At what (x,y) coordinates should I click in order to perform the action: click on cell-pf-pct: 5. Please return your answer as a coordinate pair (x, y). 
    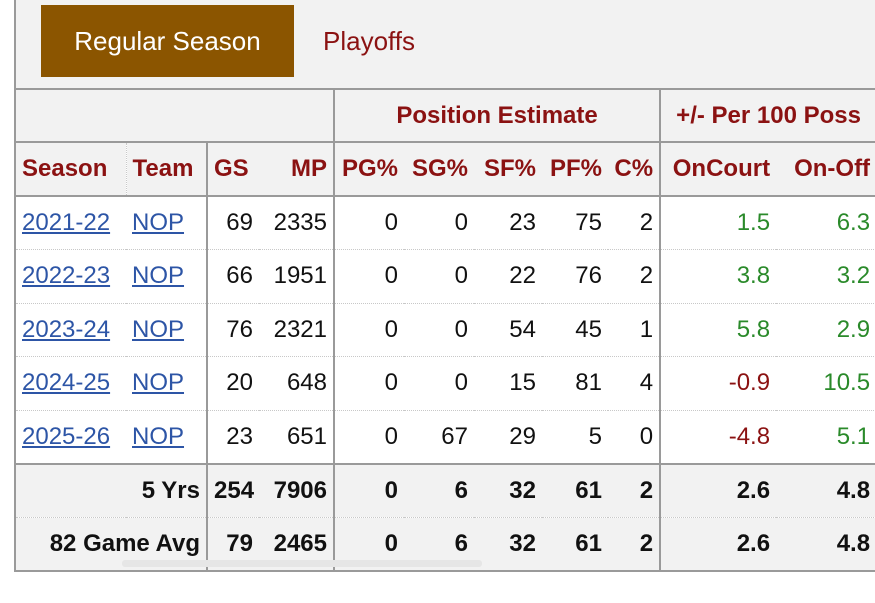
    Looking at the image, I should click on (575, 437).